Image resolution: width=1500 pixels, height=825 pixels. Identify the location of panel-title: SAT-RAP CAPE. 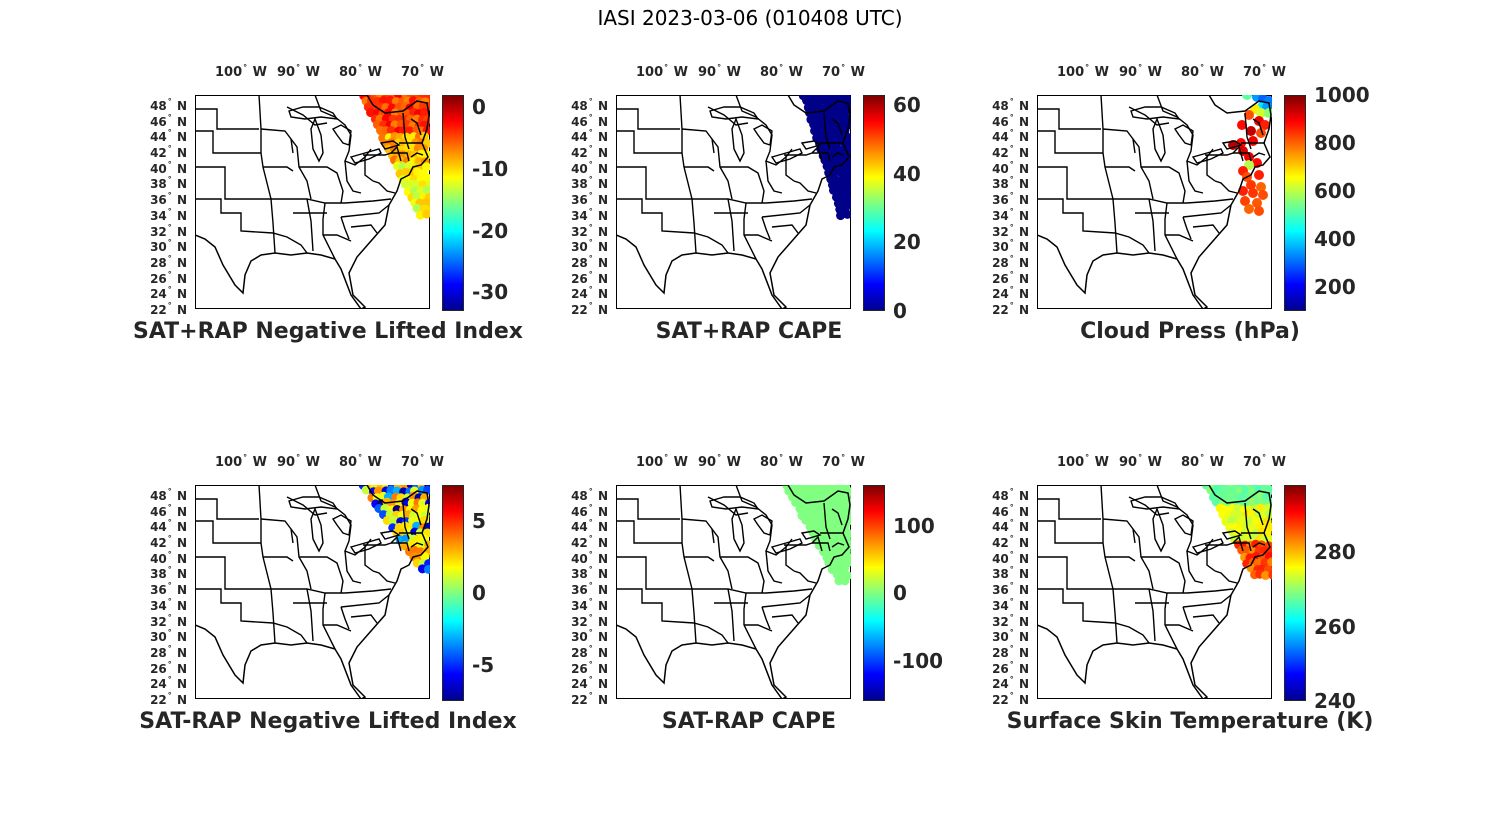
(749, 721).